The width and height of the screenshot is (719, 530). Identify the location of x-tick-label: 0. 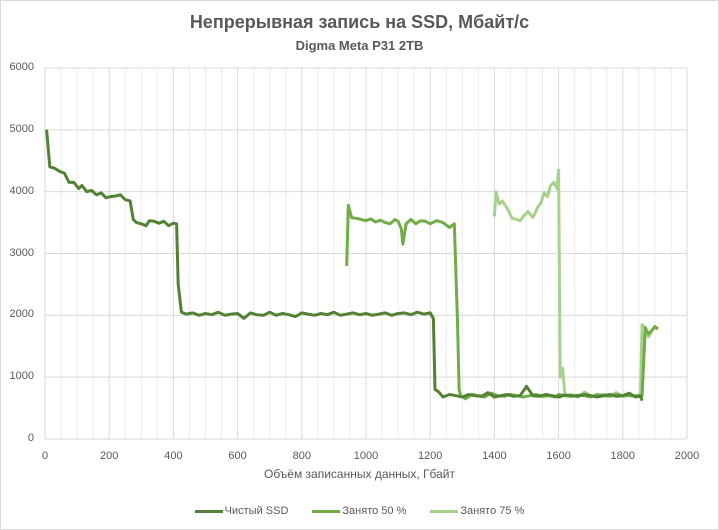
(45, 456).